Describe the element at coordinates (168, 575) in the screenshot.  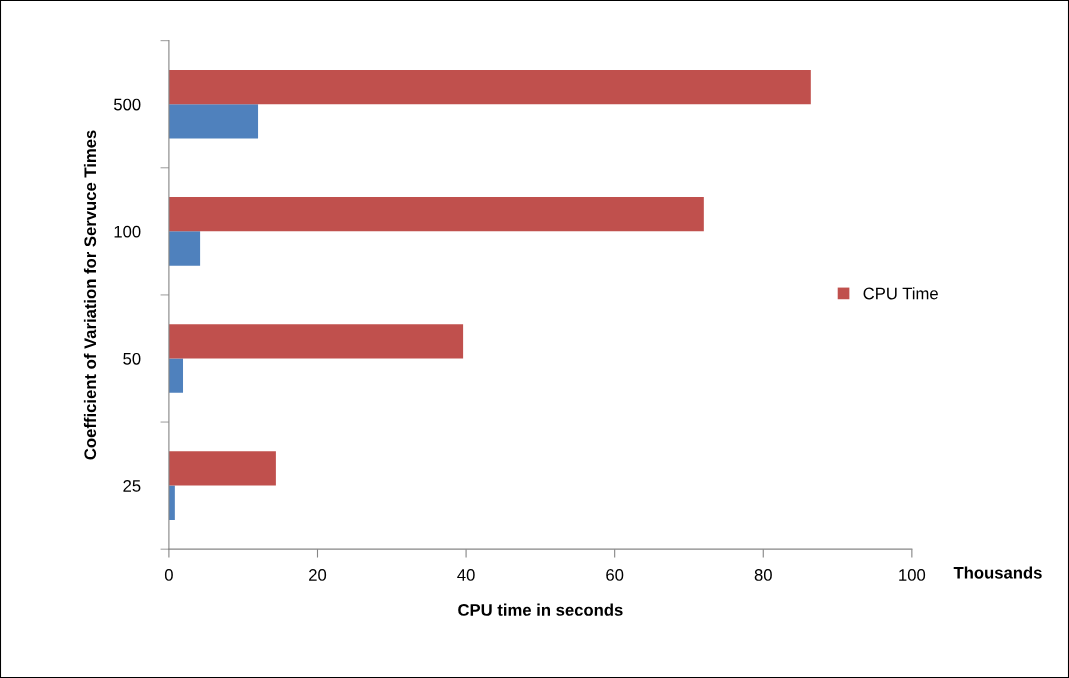
I see `x-tick-label: 0` at that location.